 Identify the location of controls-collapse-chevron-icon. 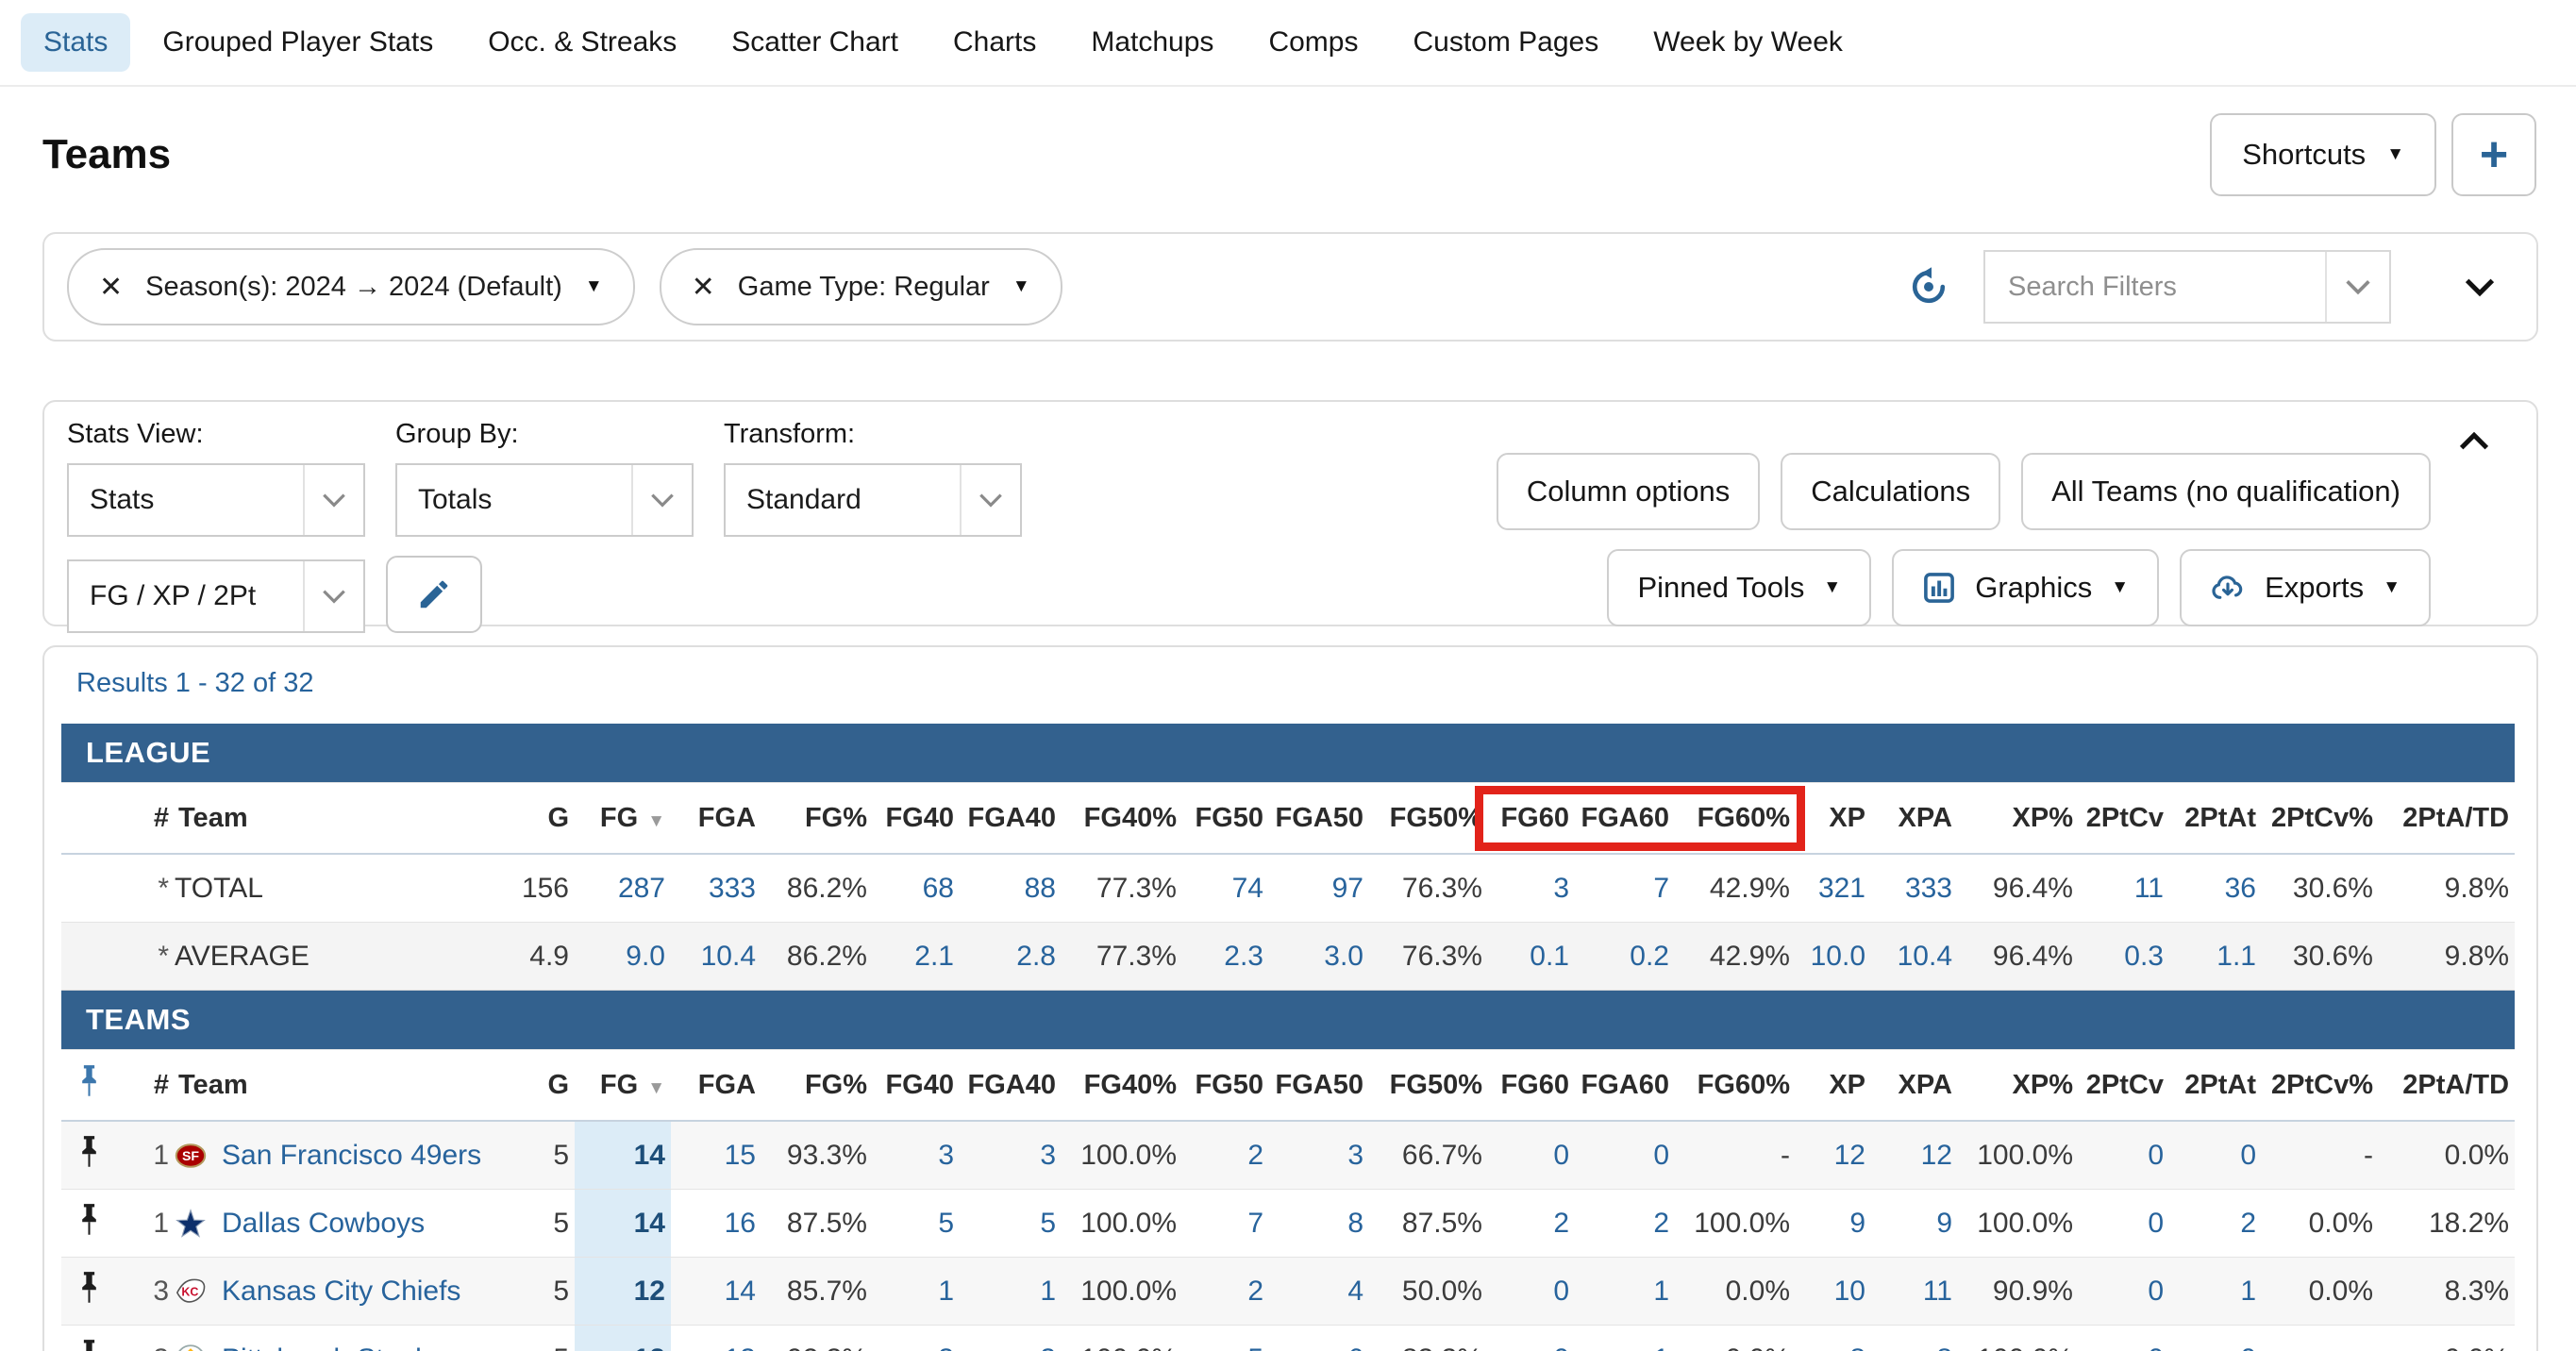
(2474, 444).